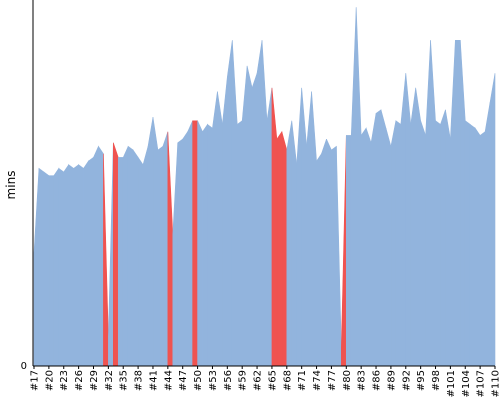  I want to click on x-tick-label: #29, so click(94, 380).